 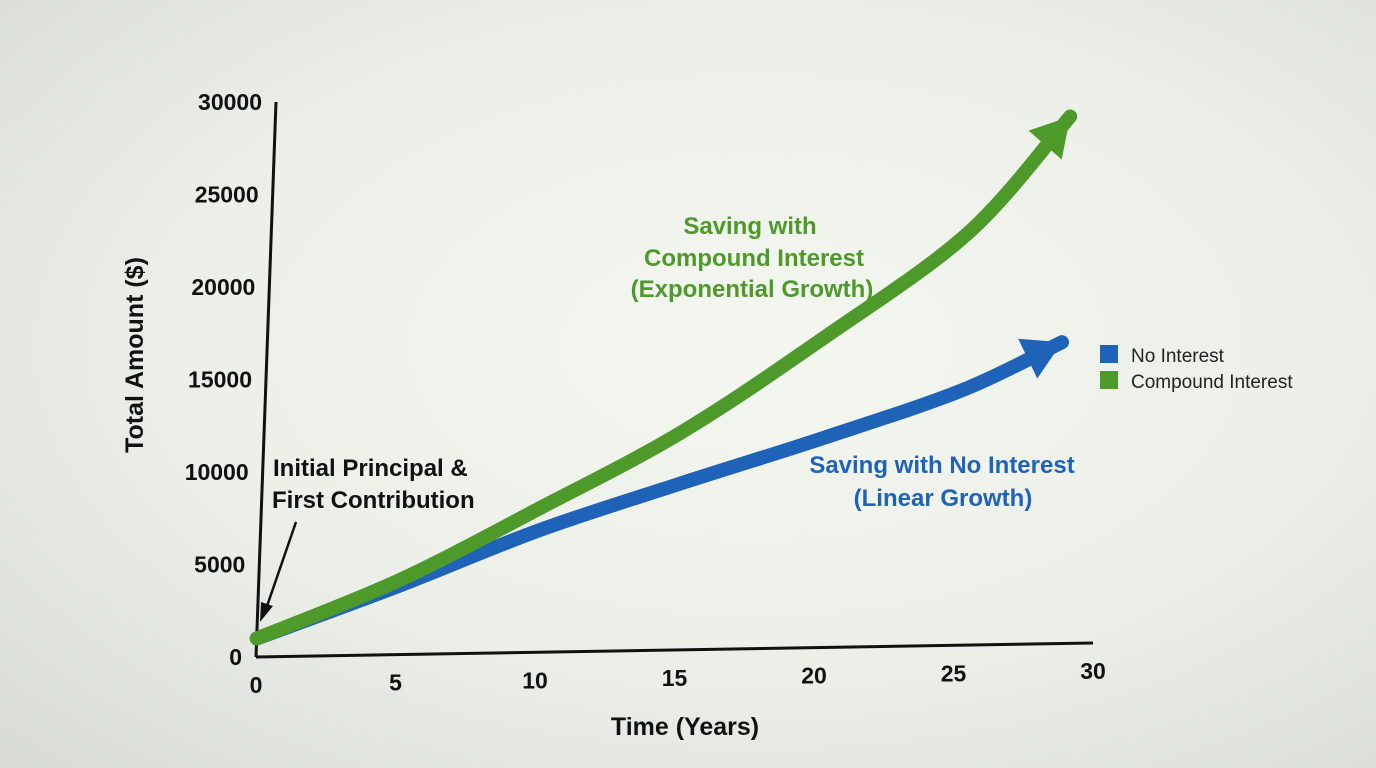 What do you see at coordinates (281, 565) in the screenshot?
I see `annotation-pointer-arrow` at bounding box center [281, 565].